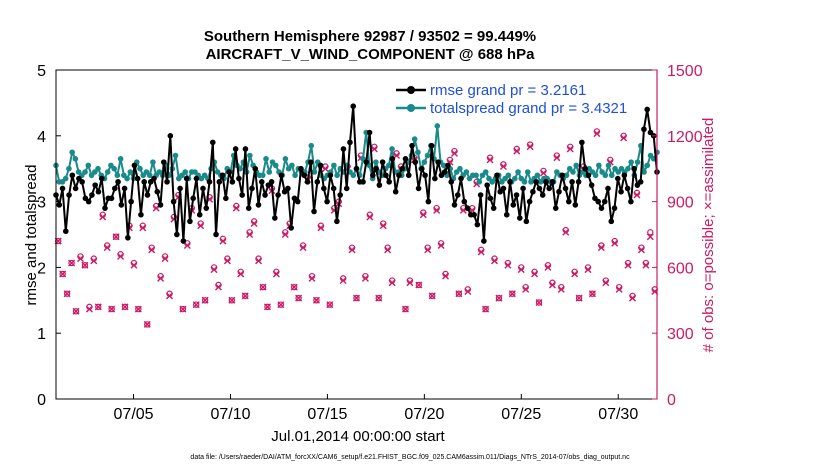 This screenshot has height=470, width=830. I want to click on left-tick-label: 2, so click(41, 268).